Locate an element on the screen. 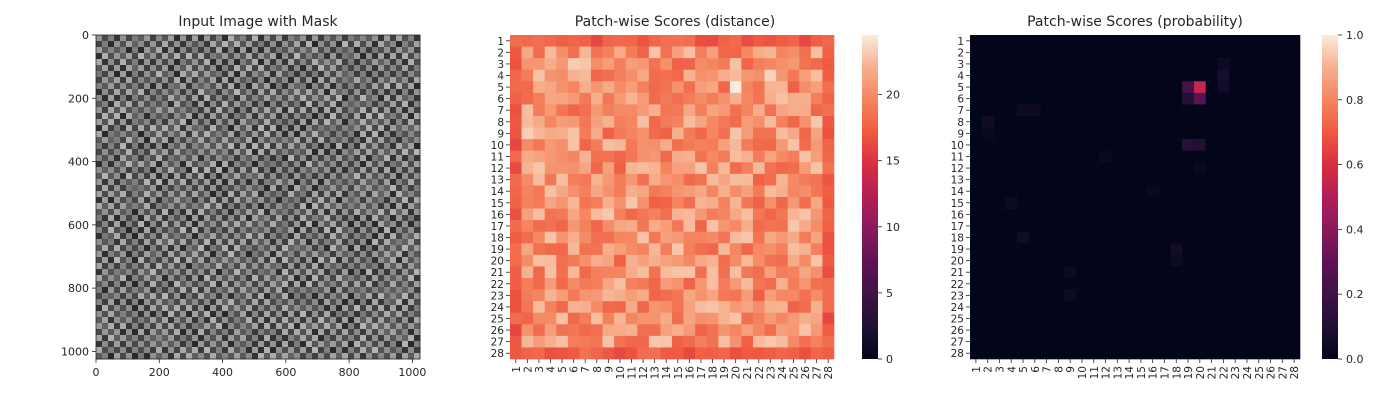  col-label: 25 is located at coordinates (1260, 372).